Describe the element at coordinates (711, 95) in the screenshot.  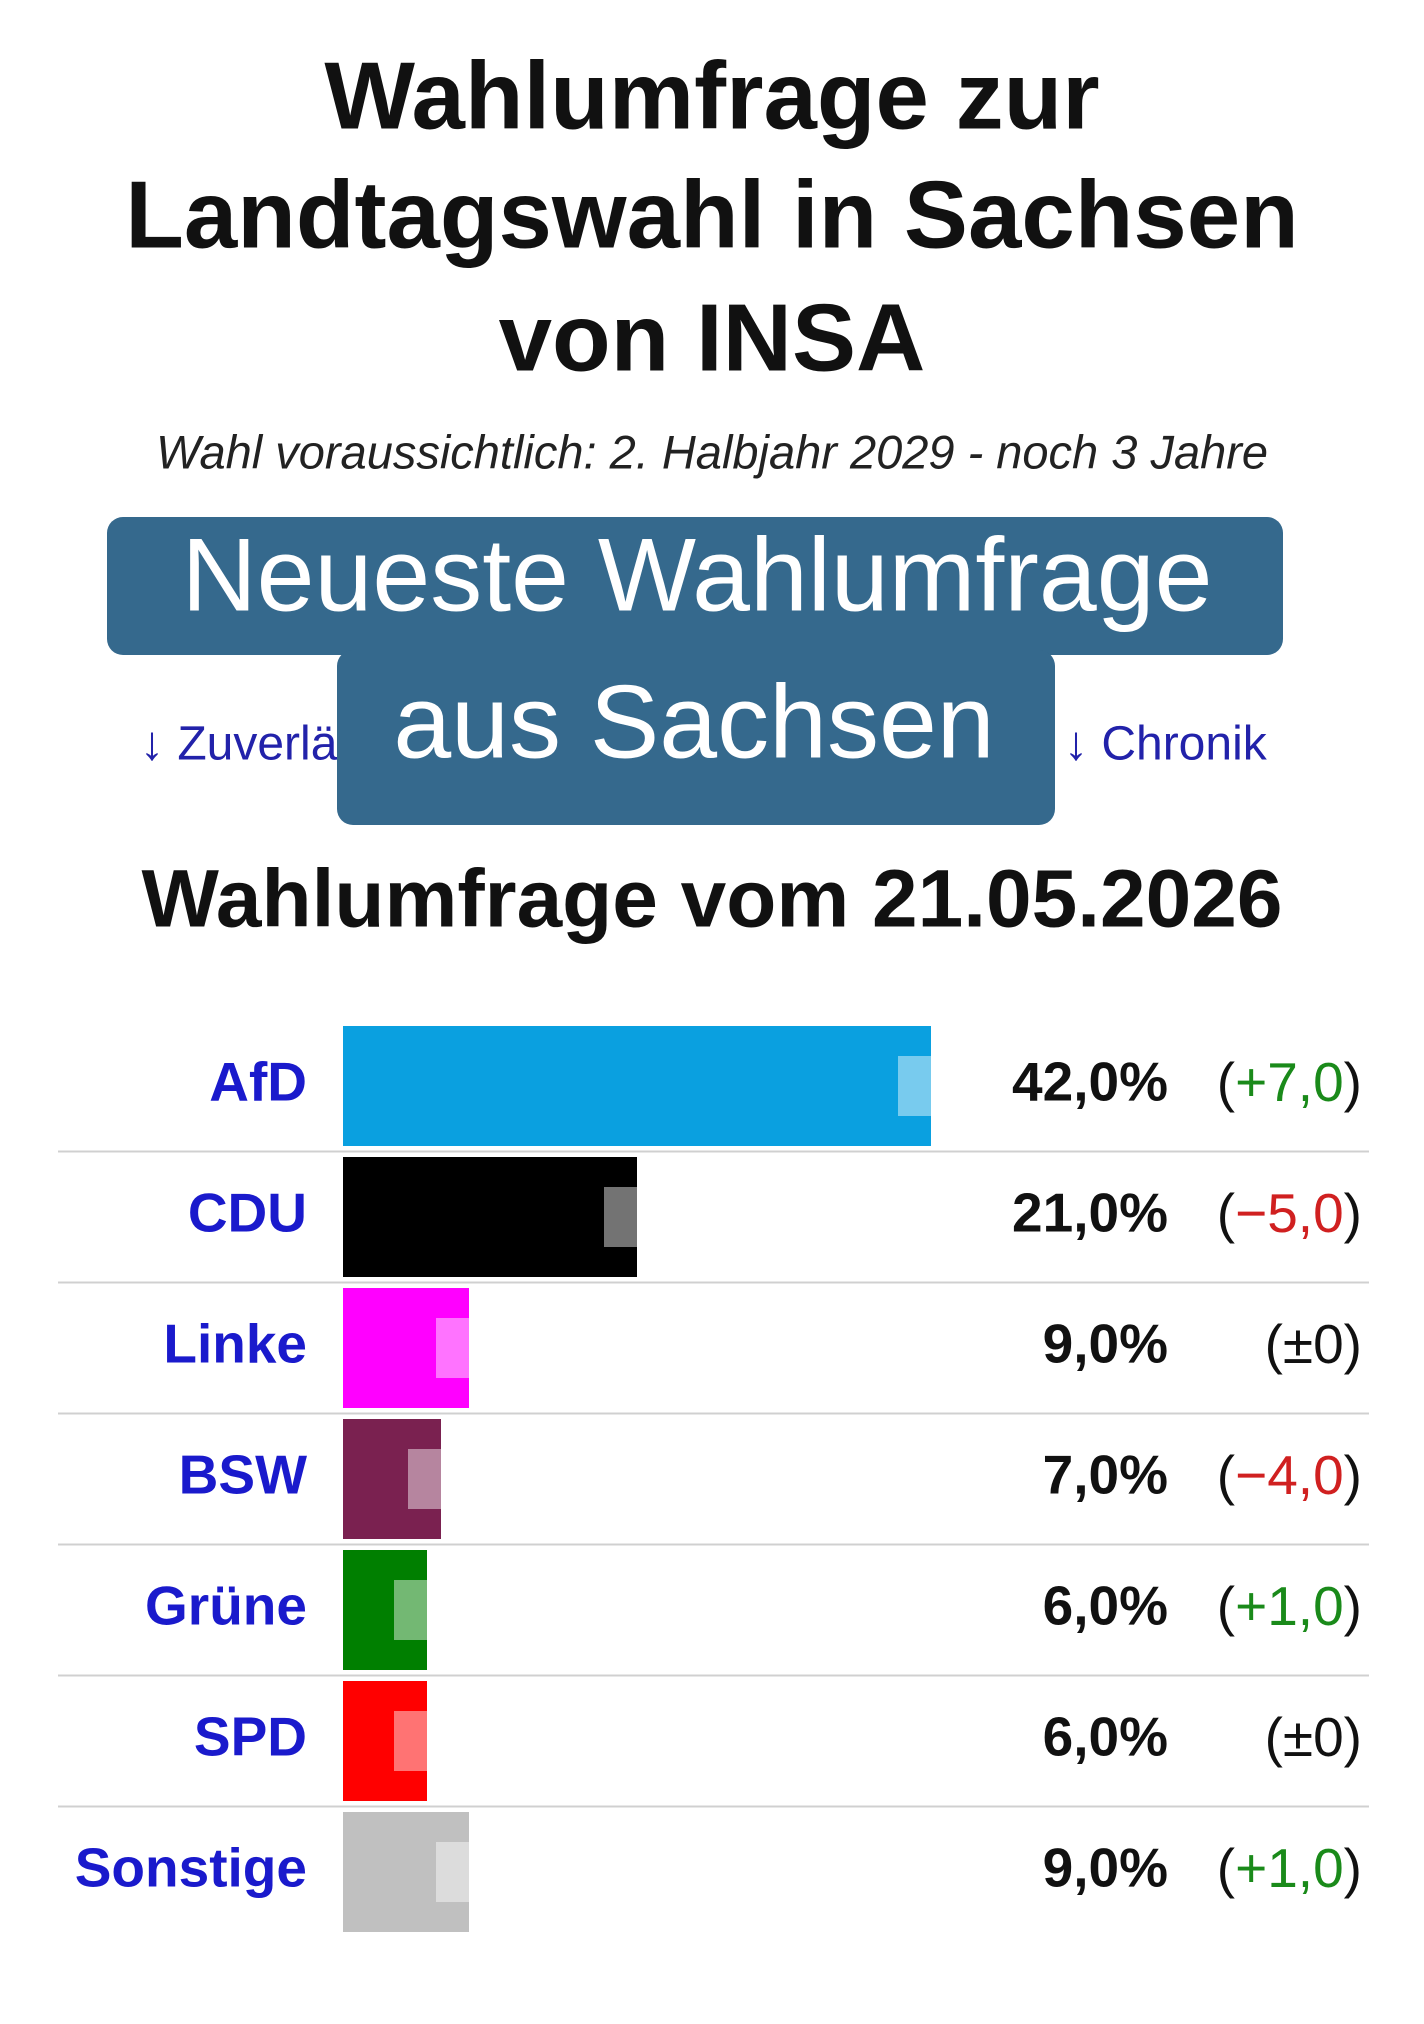
I see `title-line: Wahlumfrage zur` at that location.